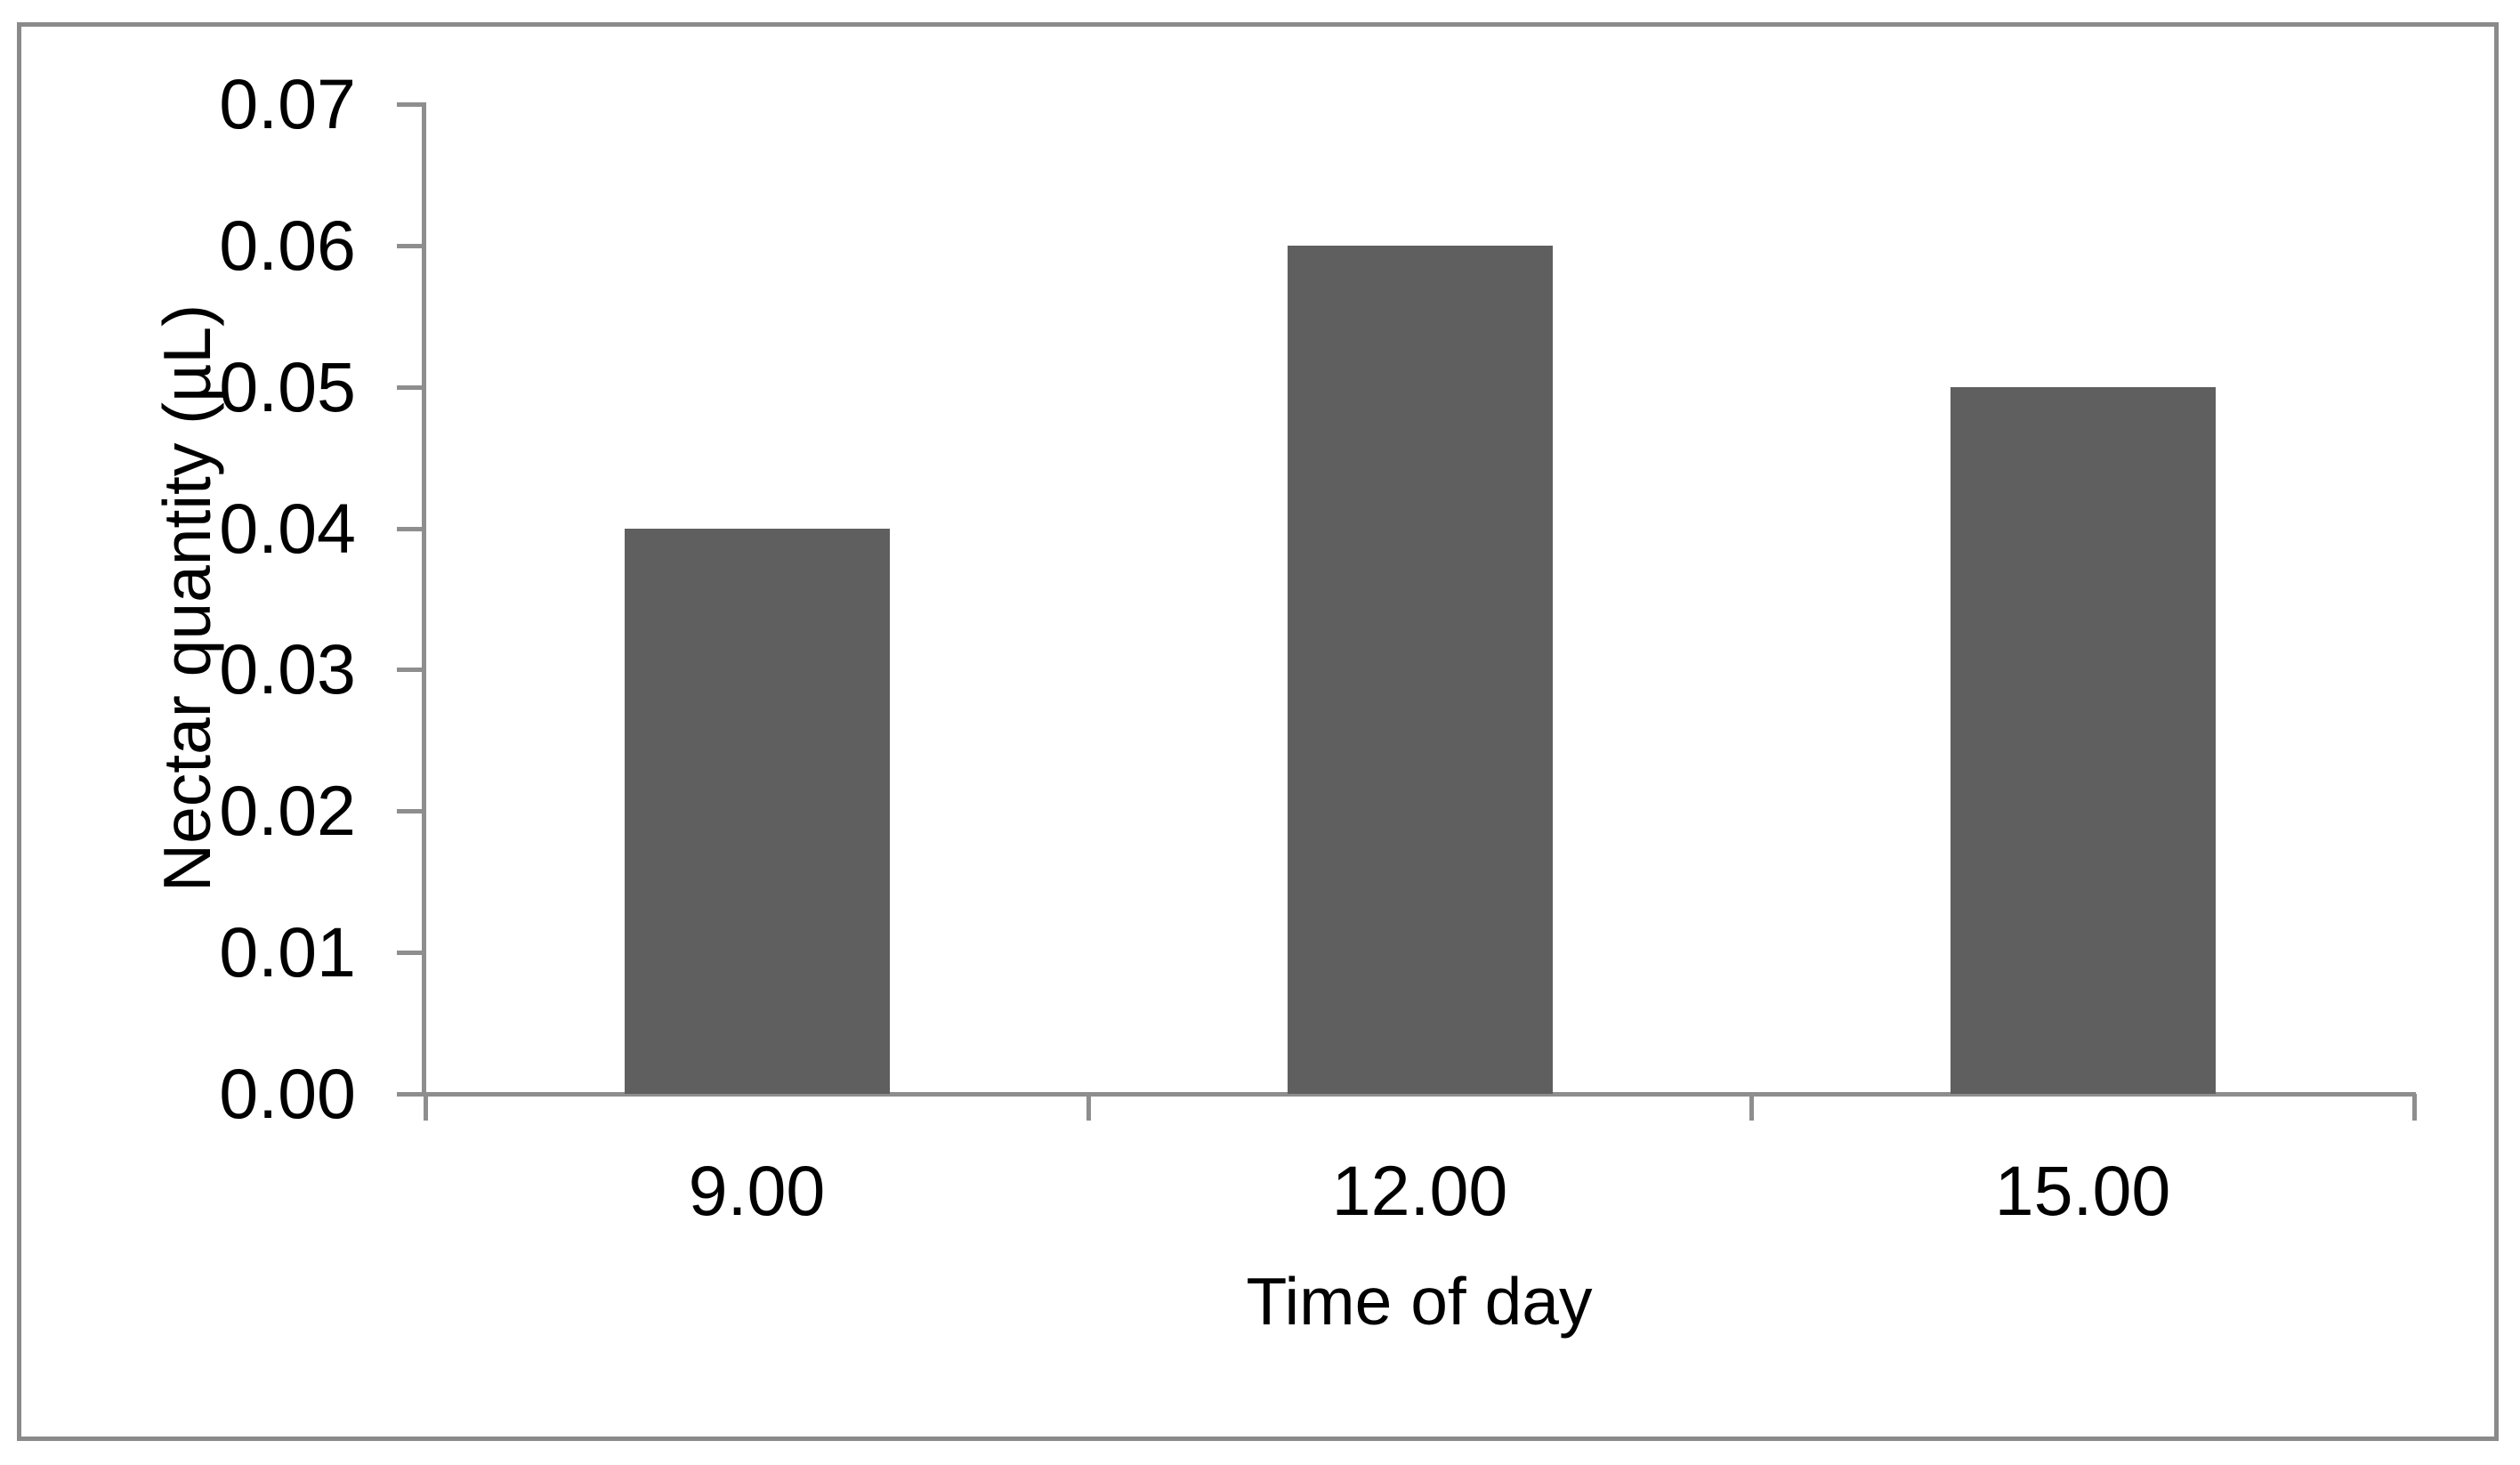 This screenshot has height=1465, width=2520. I want to click on x-tick-label: 15.00, so click(2082, 1190).